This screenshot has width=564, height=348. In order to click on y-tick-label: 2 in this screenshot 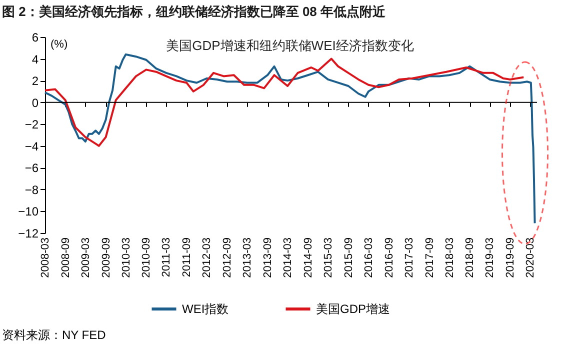, I will do `click(35, 81)`.